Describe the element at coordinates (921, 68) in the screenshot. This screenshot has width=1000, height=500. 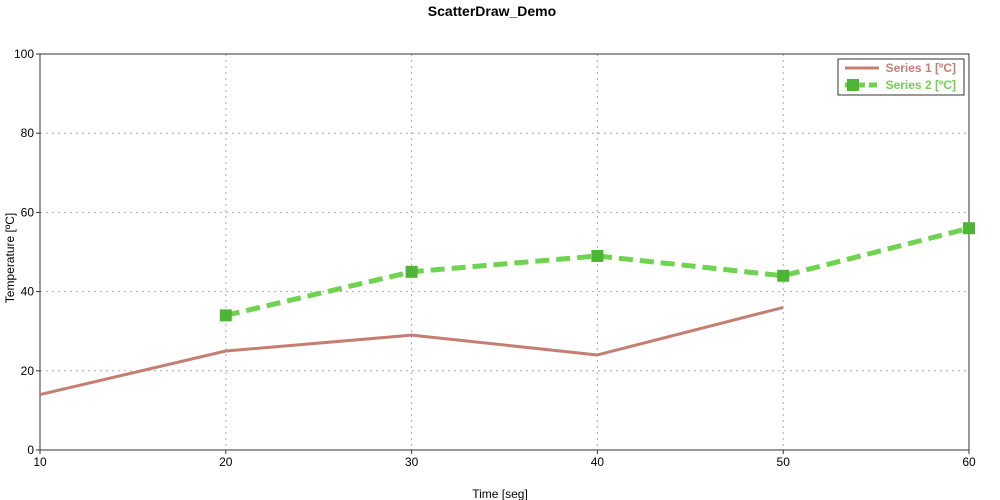
I see `legend-label: Series 1 [ºC]` at that location.